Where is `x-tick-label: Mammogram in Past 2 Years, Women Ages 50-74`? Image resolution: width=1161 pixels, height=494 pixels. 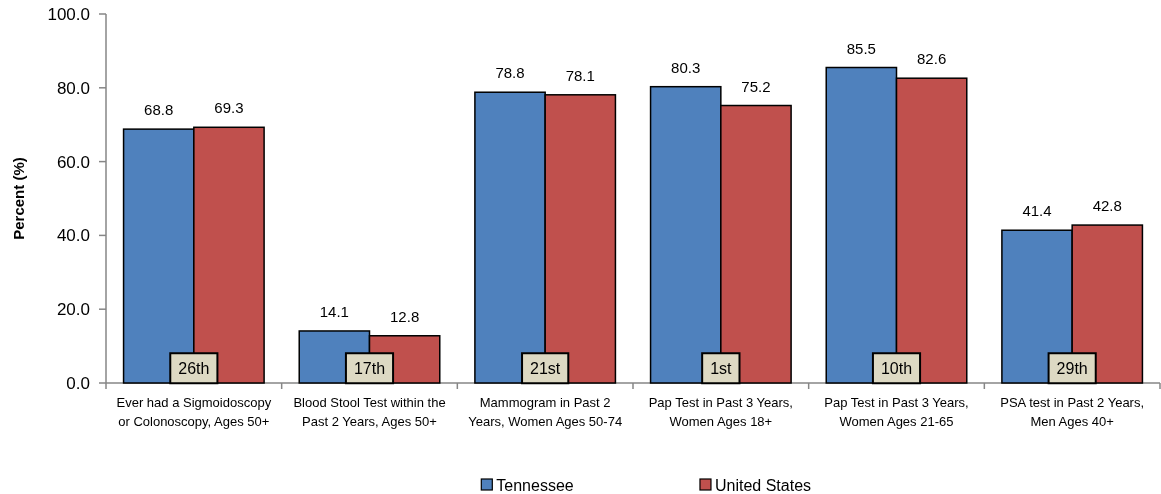 x-tick-label: Mammogram in Past 2 Years, Women Ages 50-74 is located at coordinates (545, 412).